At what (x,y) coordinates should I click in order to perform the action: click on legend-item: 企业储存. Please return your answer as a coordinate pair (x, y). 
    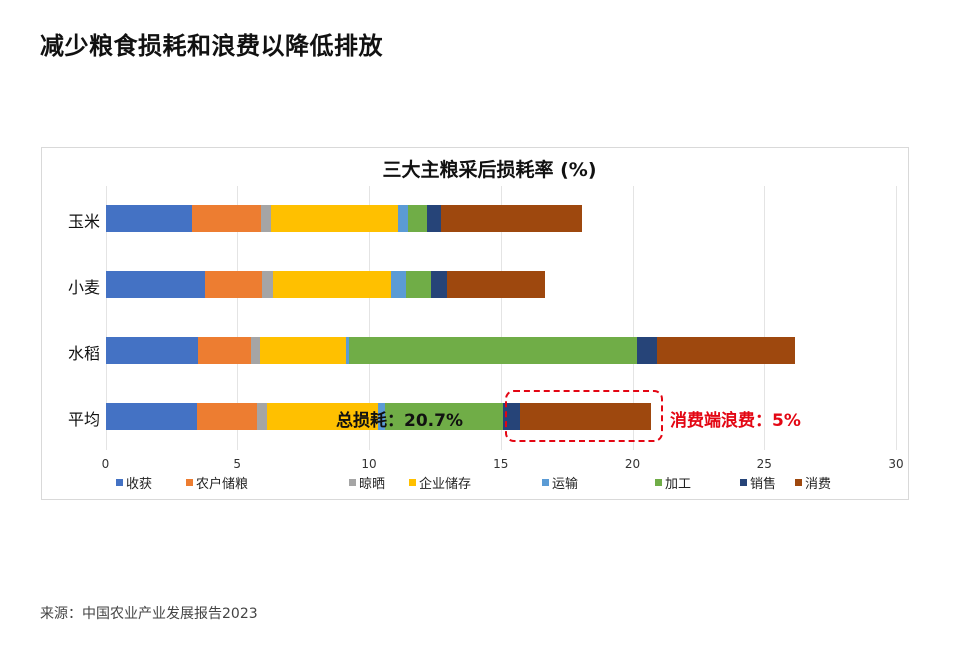
    Looking at the image, I should click on (440, 482).